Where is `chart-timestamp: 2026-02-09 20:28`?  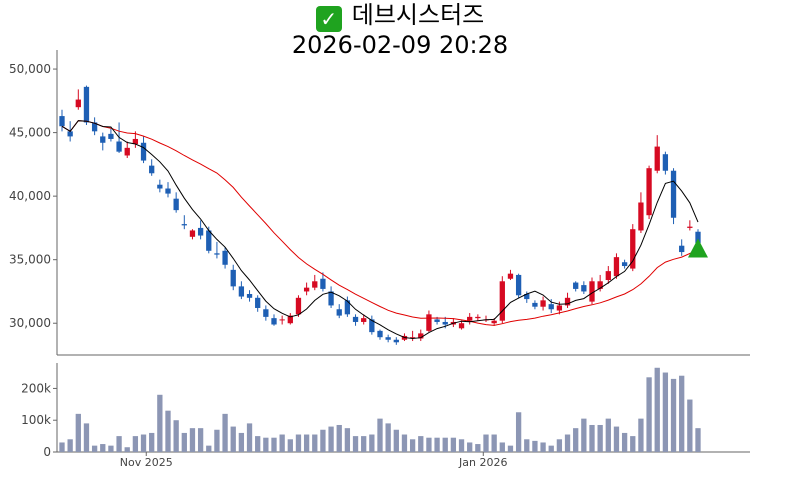 chart-timestamp: 2026-02-09 20:28 is located at coordinates (400, 45).